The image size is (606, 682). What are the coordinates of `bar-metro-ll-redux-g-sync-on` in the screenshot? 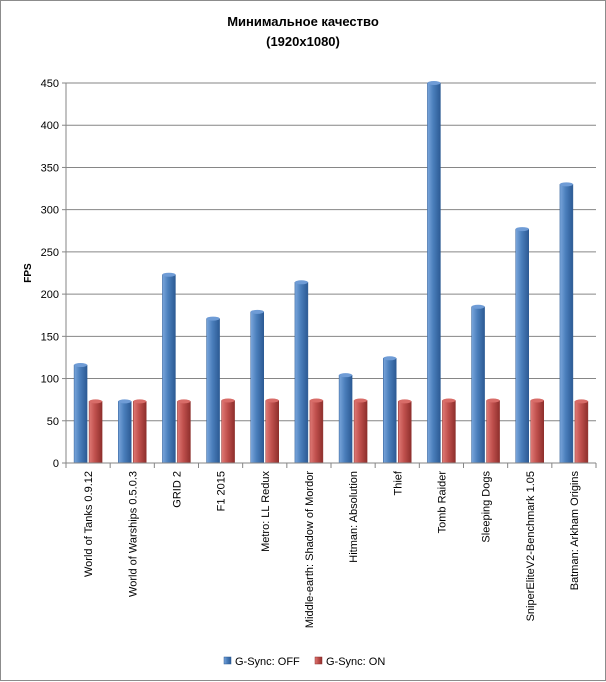 It's located at (272, 432).